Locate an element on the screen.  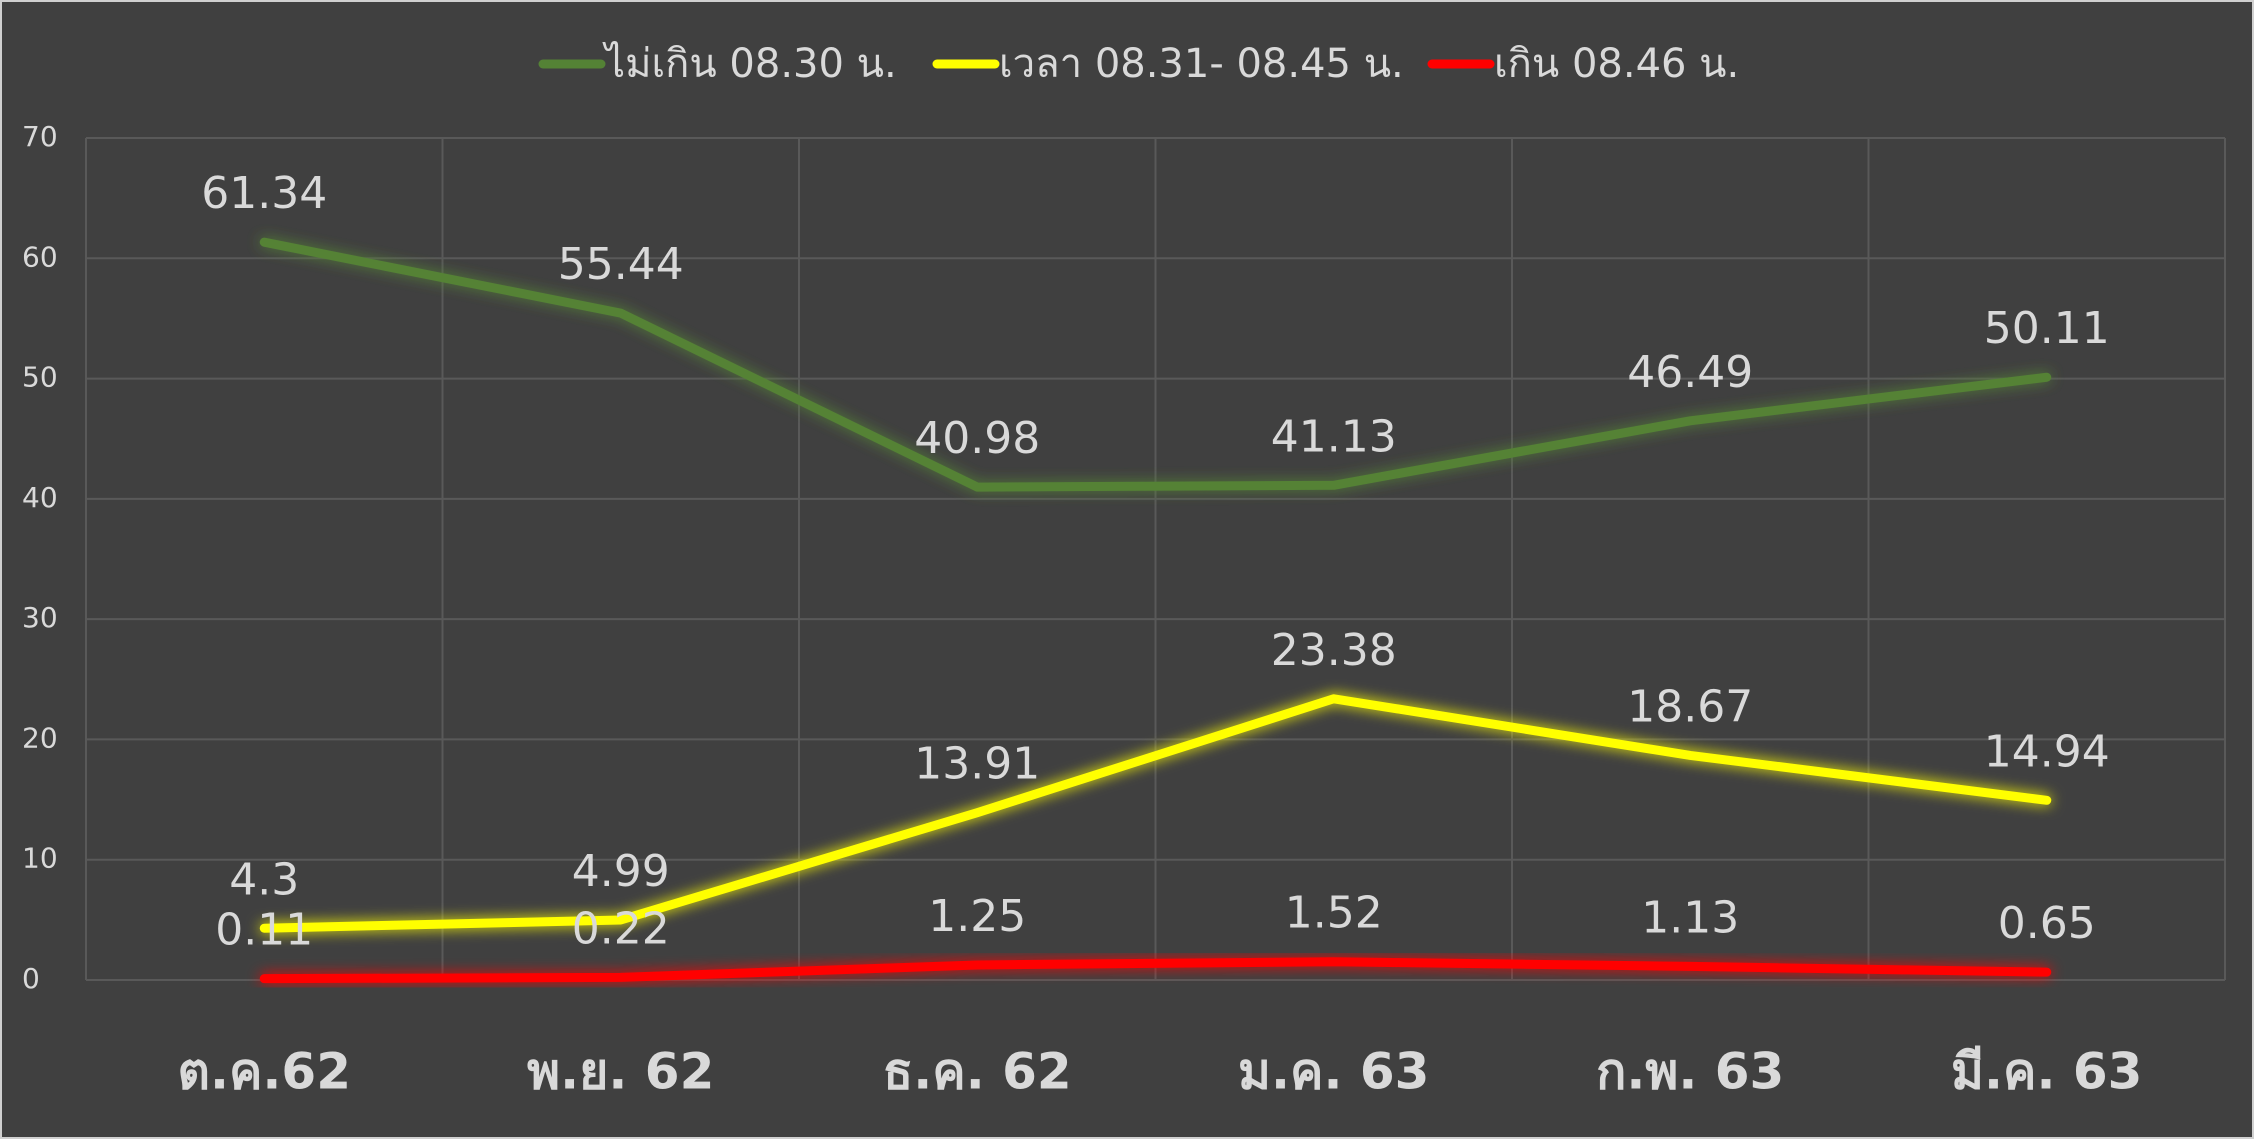
data-label: 1.52 is located at coordinates (1334, 913).